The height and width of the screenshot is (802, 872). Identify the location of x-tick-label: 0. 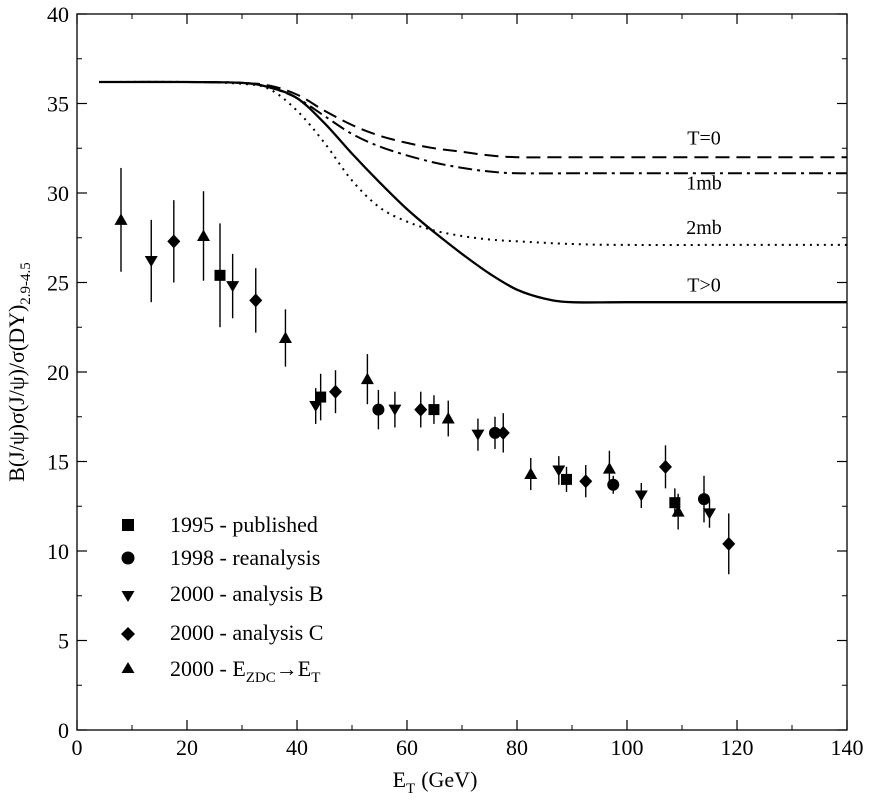
(77, 747).